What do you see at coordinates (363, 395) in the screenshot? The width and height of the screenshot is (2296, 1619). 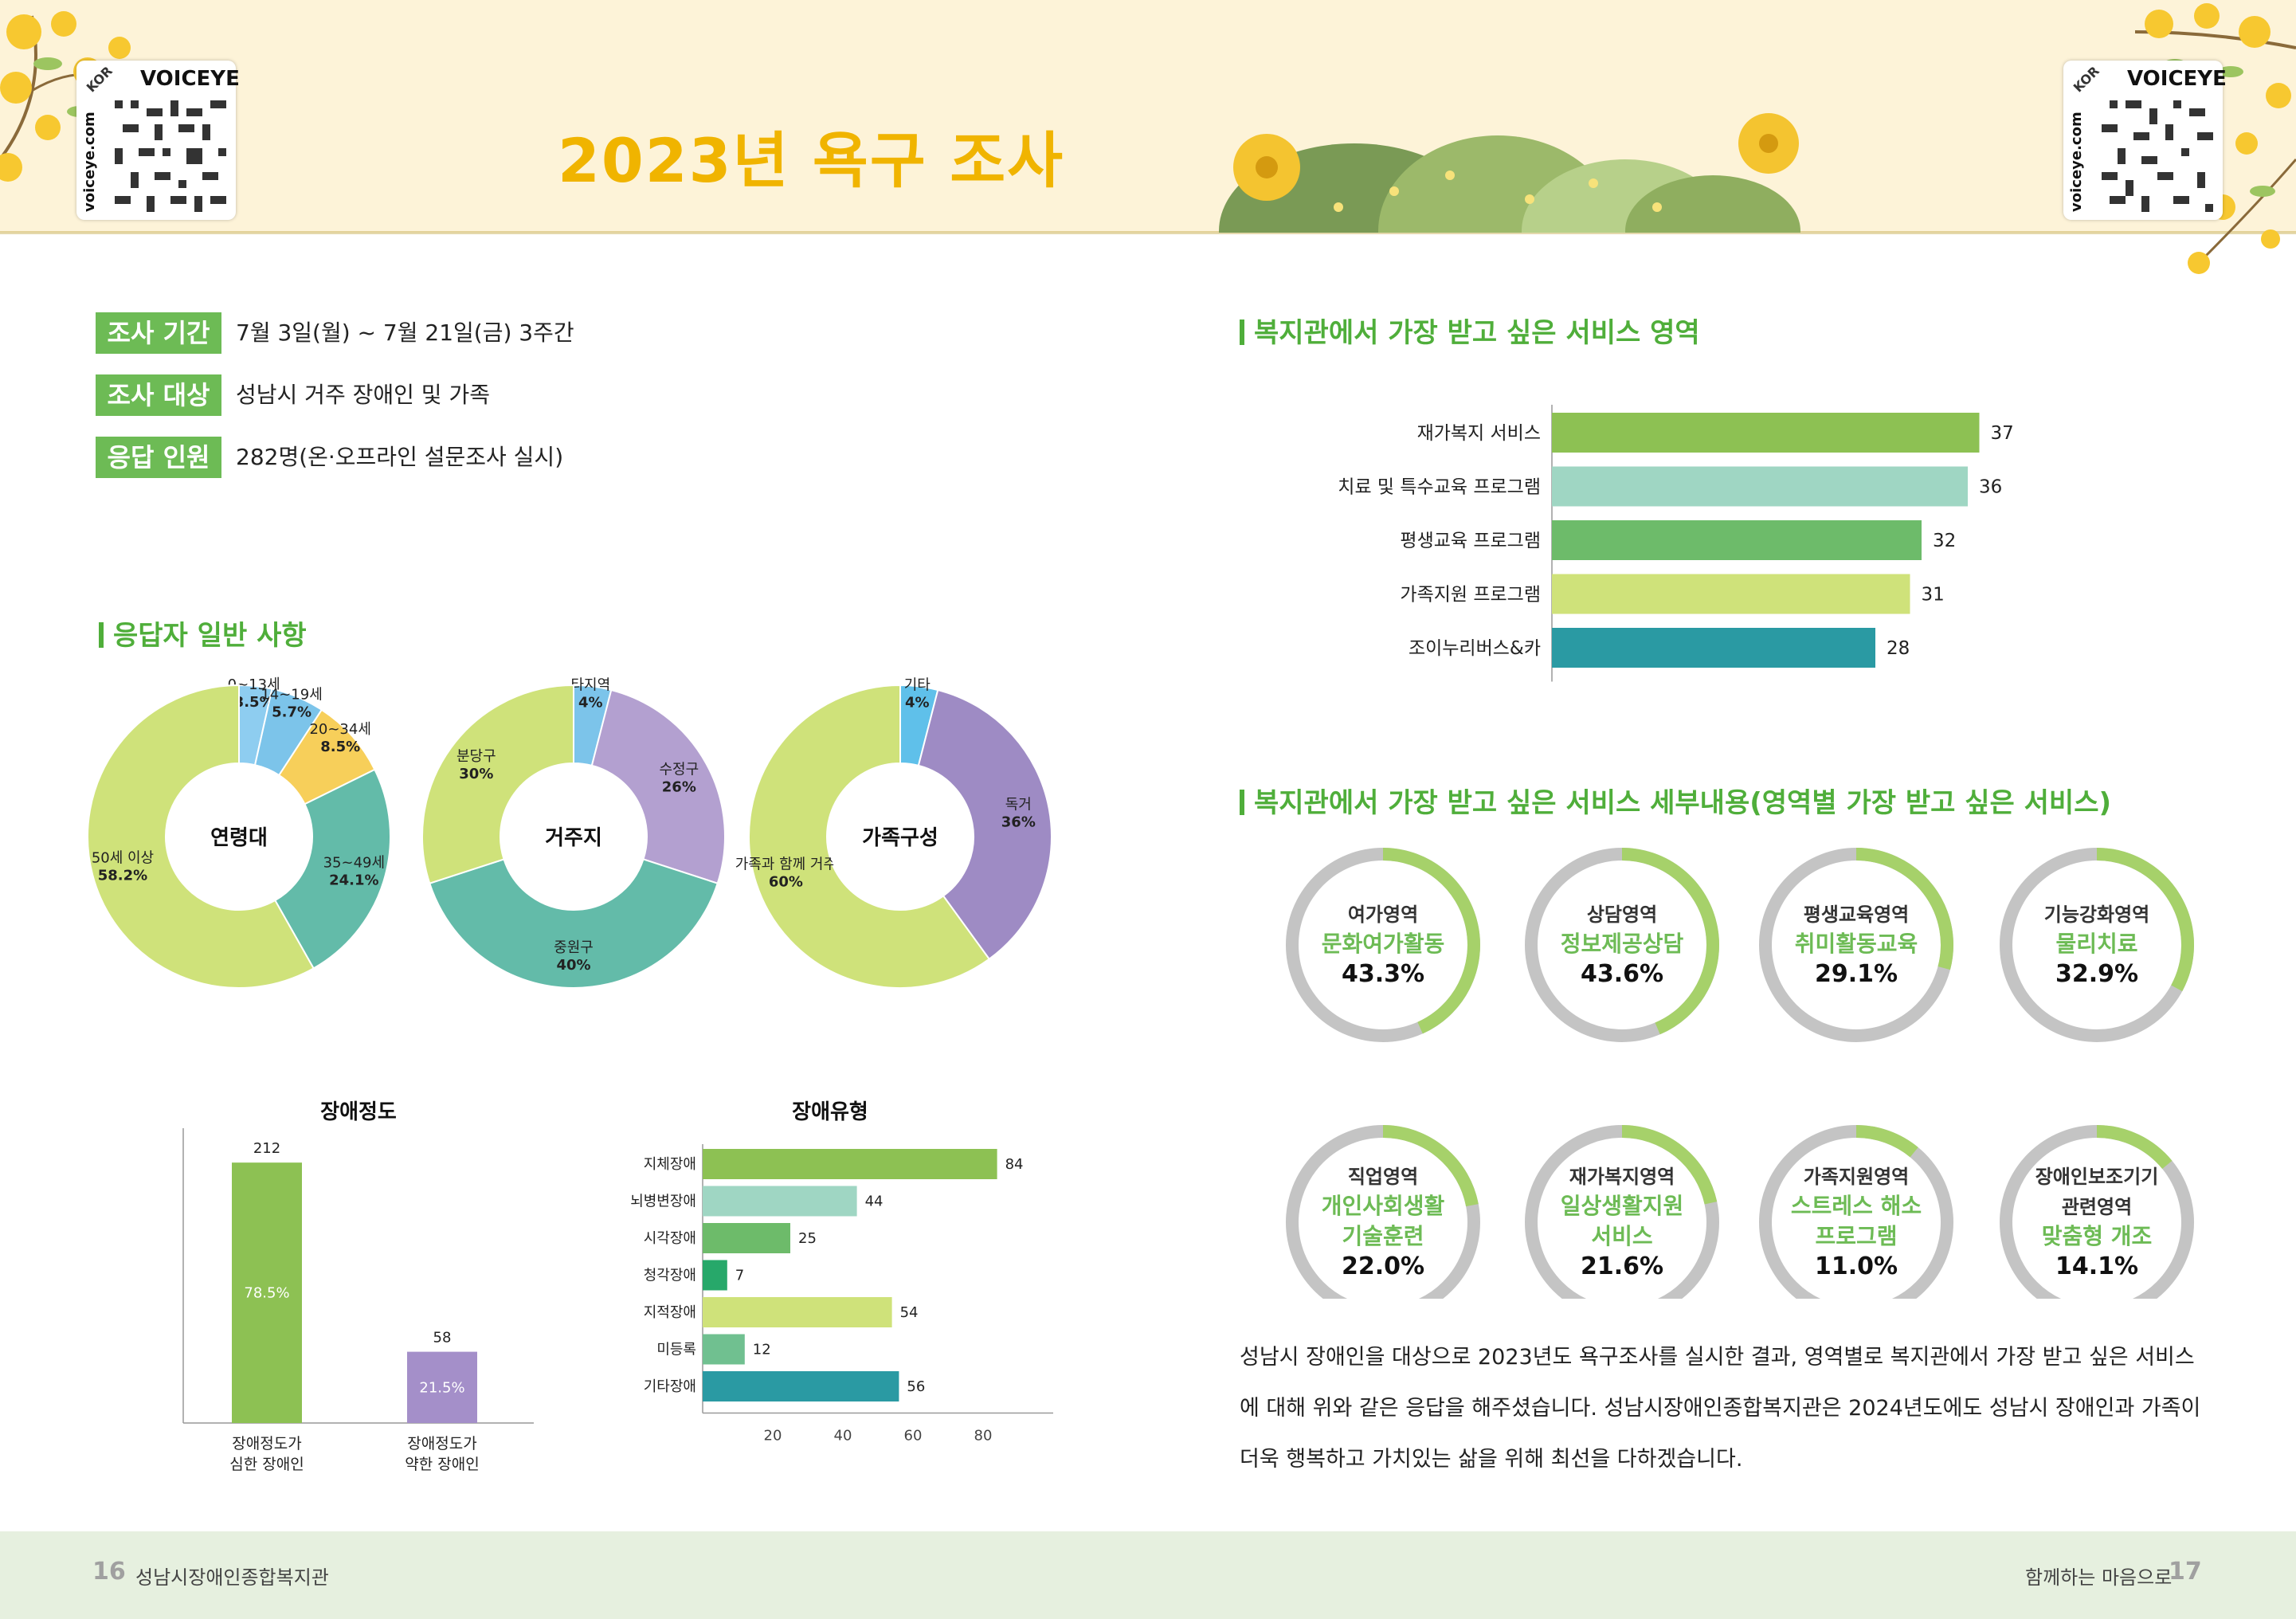 I see `survey-target-value: 성남시 거주 장애인 및 가족` at bounding box center [363, 395].